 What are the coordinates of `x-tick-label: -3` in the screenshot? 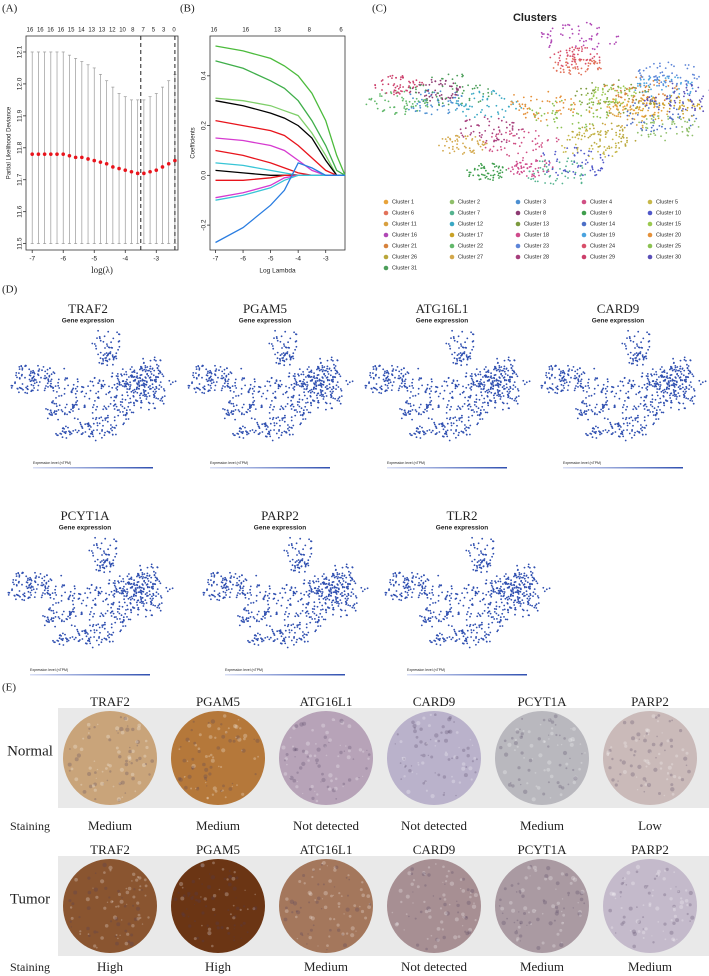 It's located at (156, 259).